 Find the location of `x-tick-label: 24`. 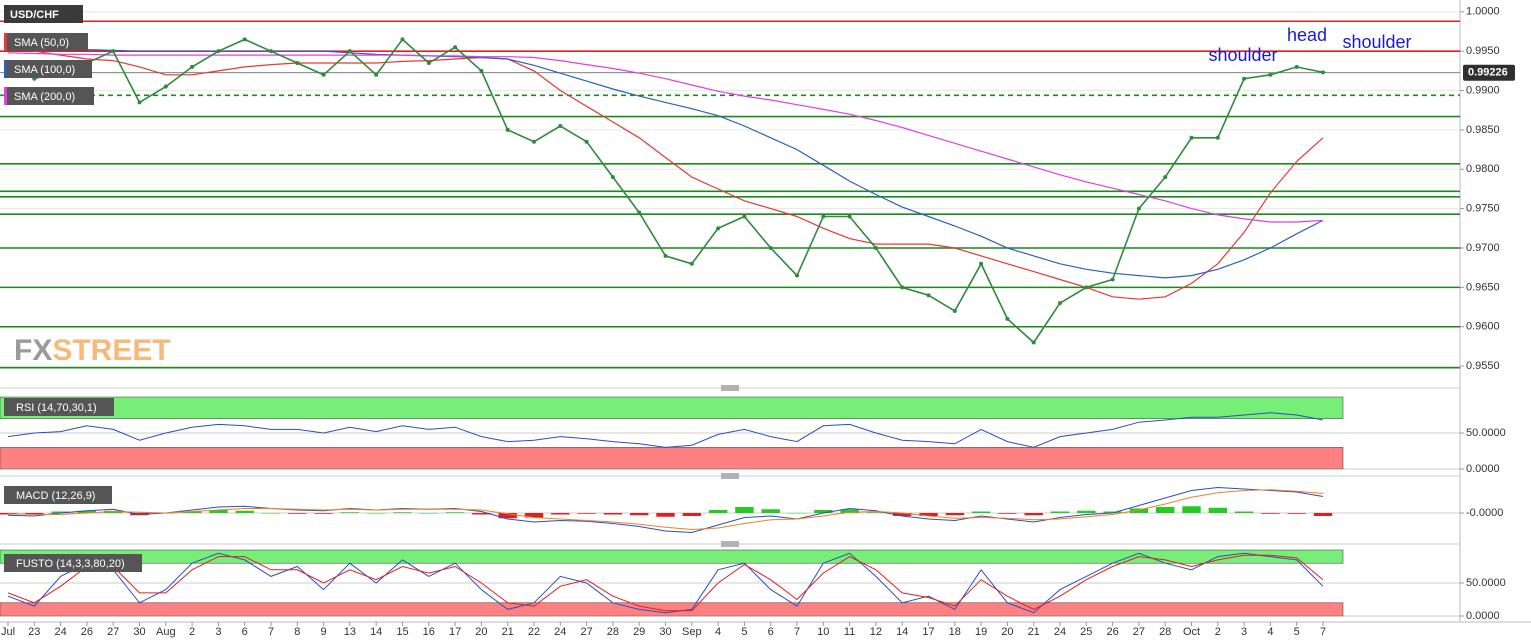

x-tick-label: 24 is located at coordinates (560, 632).